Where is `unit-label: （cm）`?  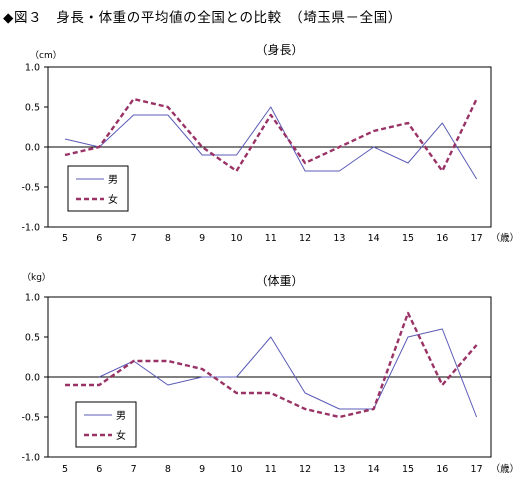
unit-label: （cm） is located at coordinates (46, 55).